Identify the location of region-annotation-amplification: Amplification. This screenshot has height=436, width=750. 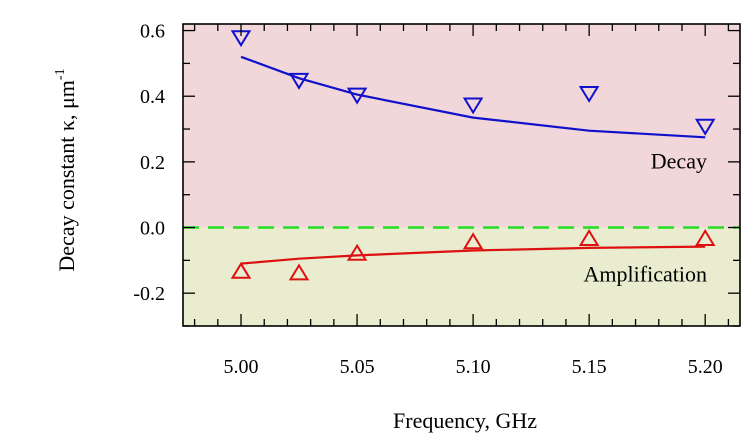
(645, 274).